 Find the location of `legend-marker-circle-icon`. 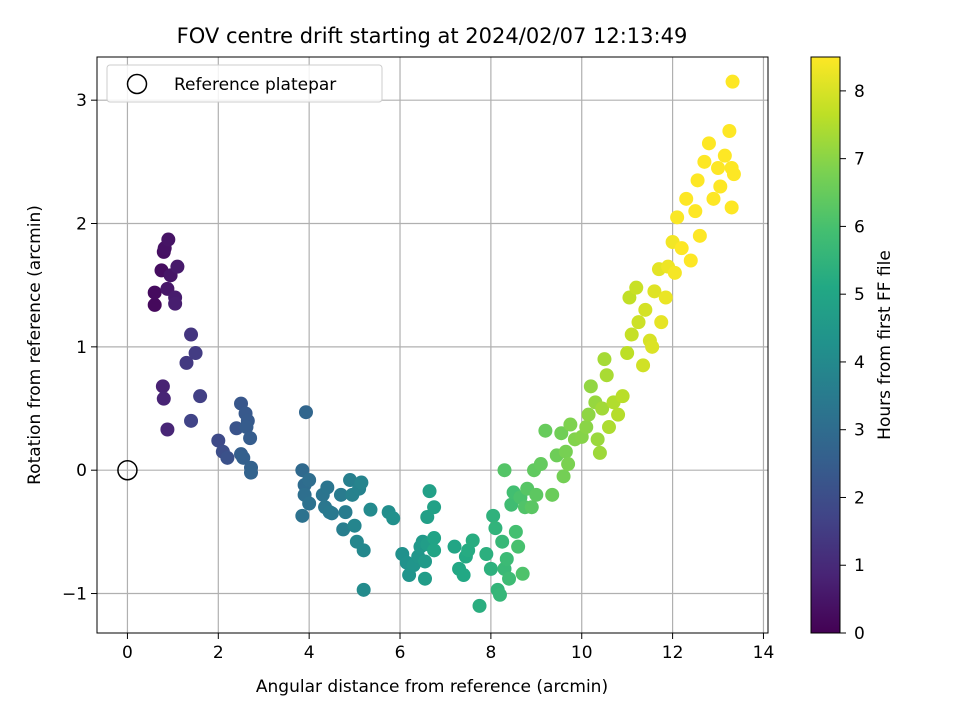

legend-marker-circle-icon is located at coordinates (137, 84).